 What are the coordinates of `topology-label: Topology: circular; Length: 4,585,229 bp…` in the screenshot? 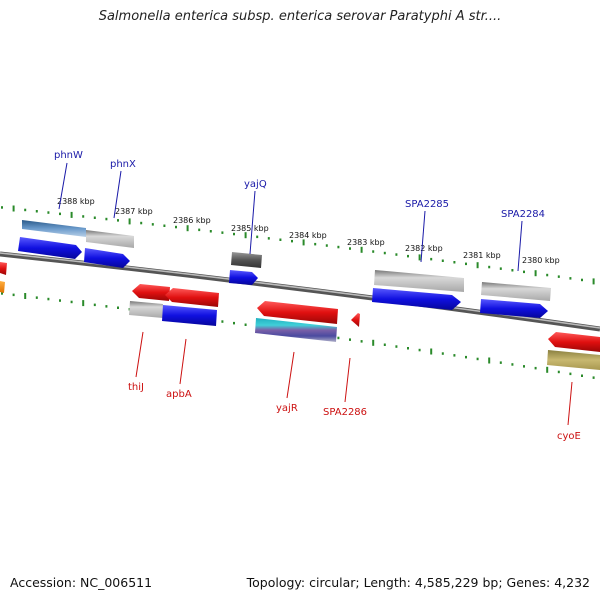 It's located at (418, 582).